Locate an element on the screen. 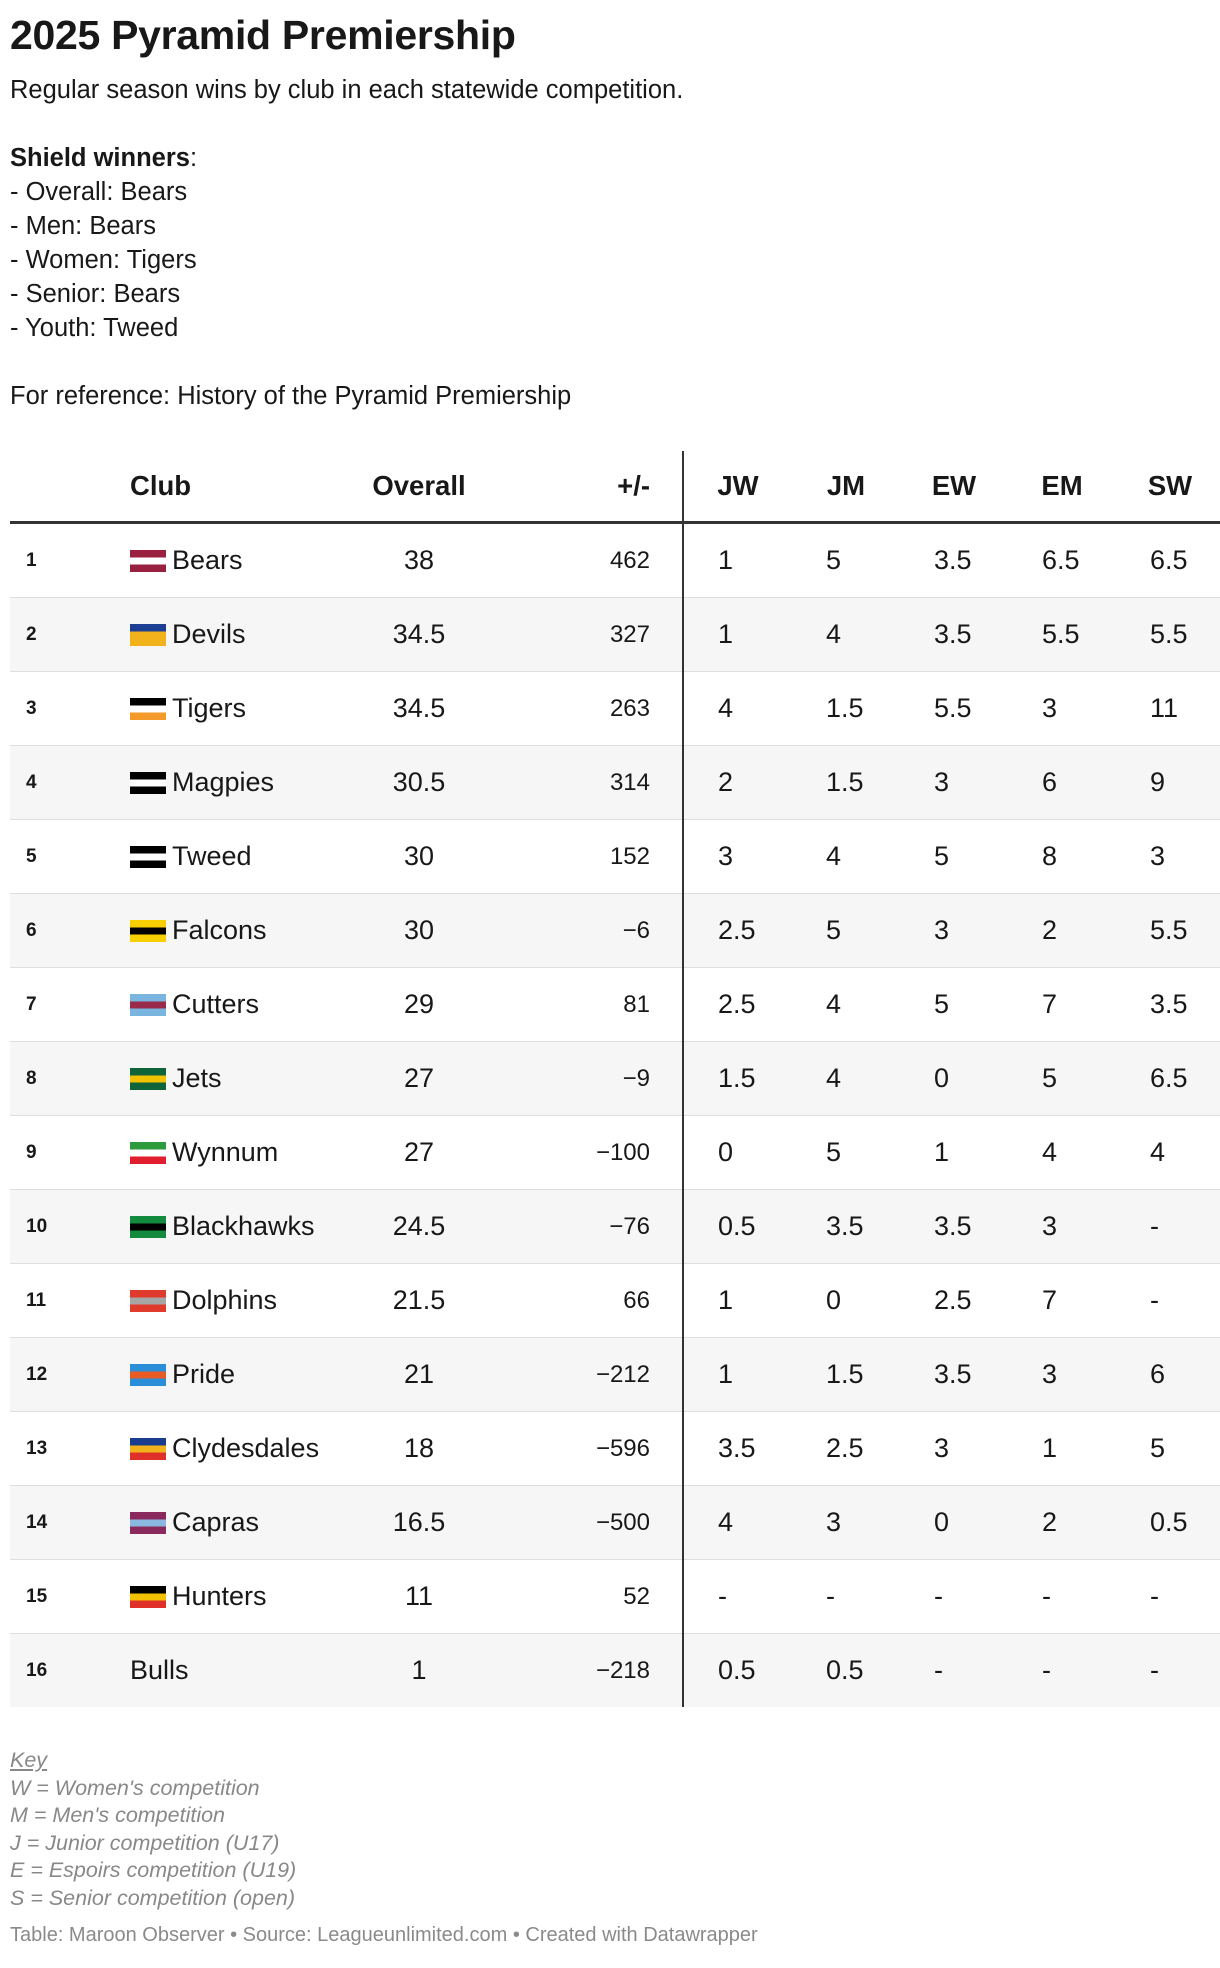 This screenshot has height=1968, width=1220. ew-cell: 0 is located at coordinates (954, 1522).